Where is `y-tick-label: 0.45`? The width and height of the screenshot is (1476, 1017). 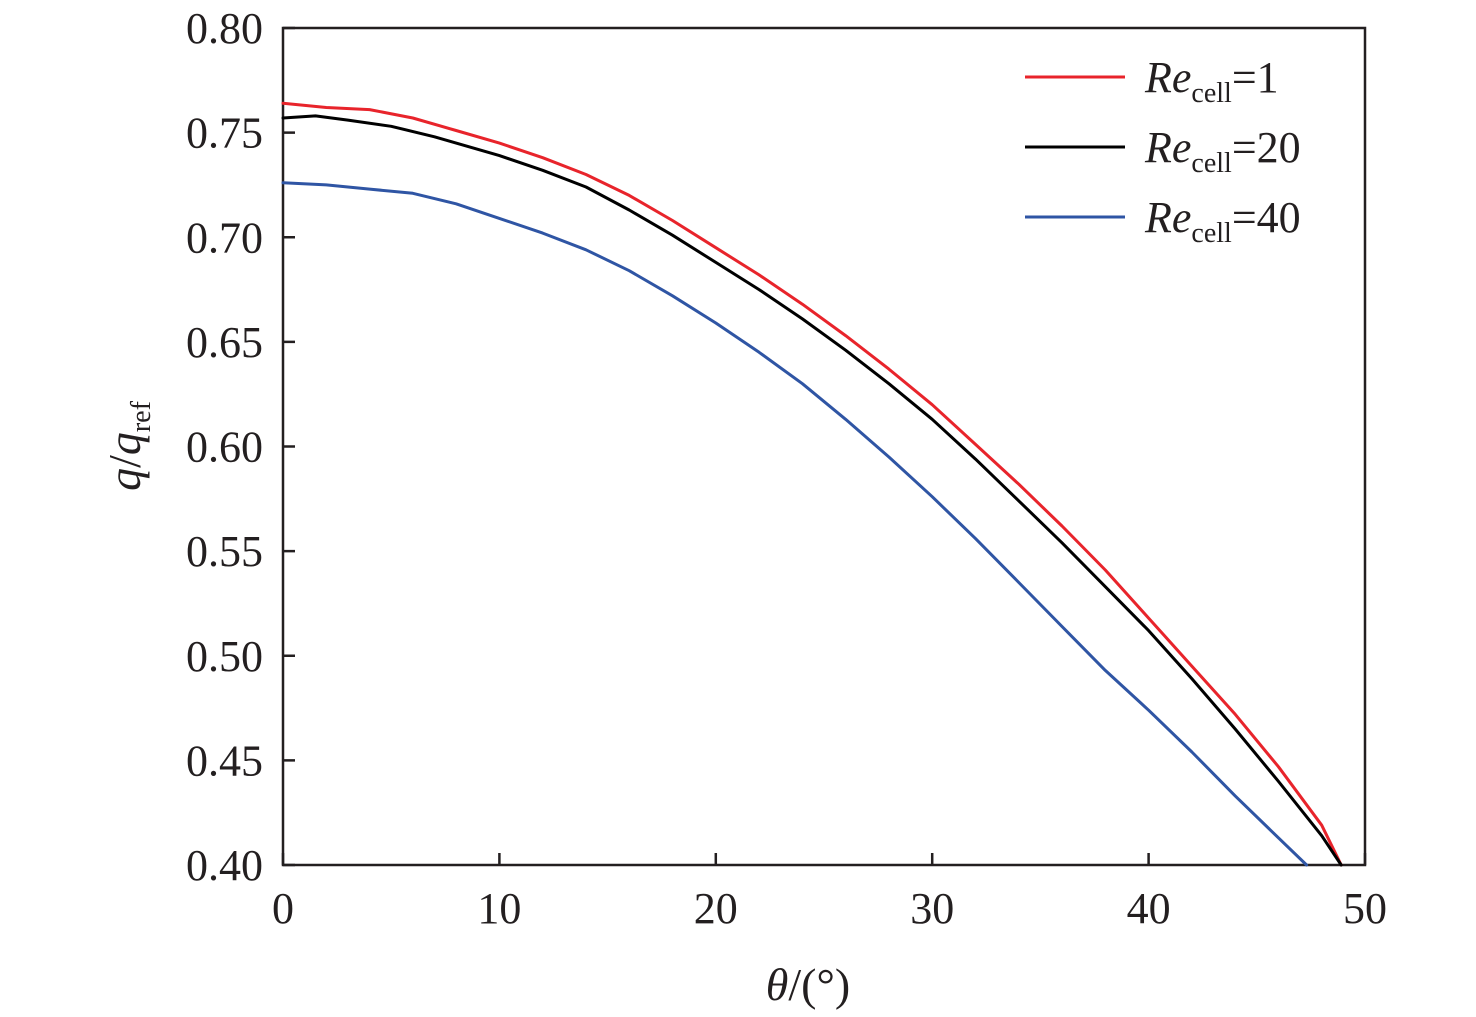 y-tick-label: 0.45 is located at coordinates (224, 760).